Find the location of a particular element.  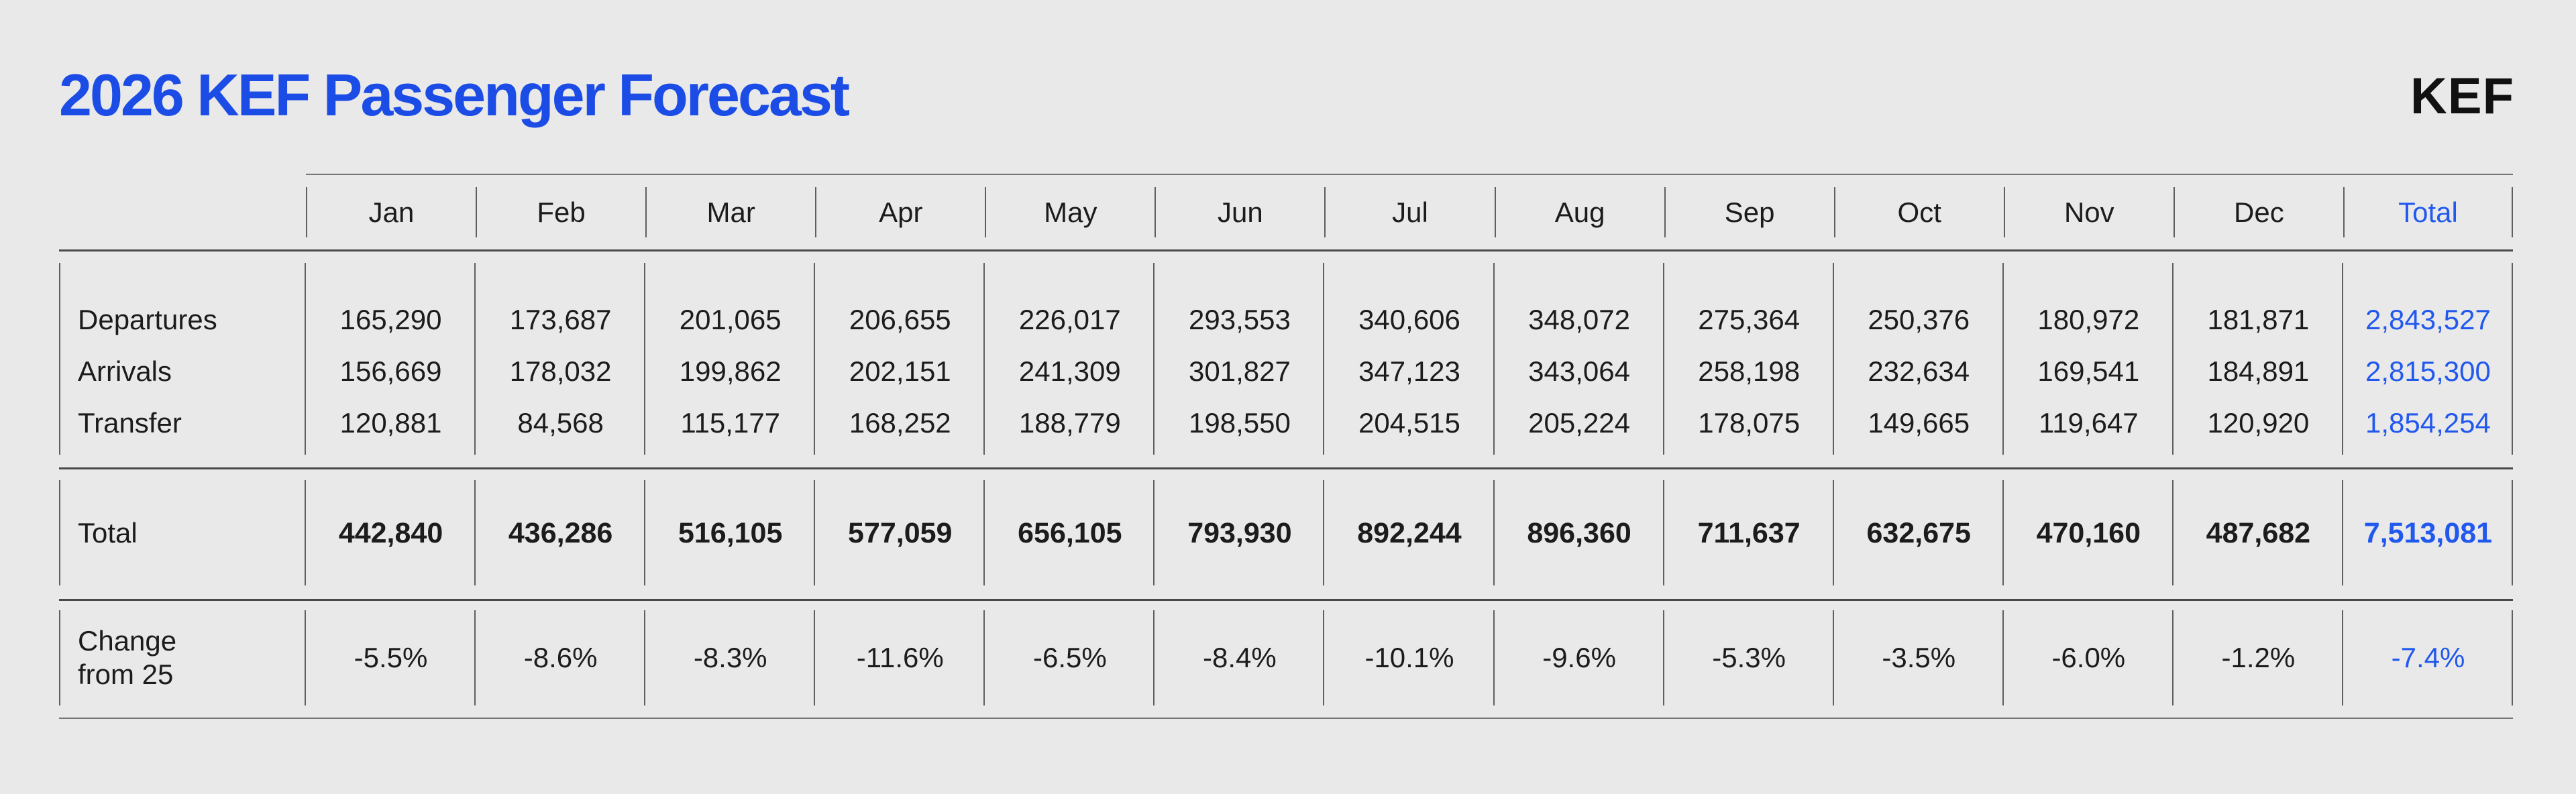

cell-total-jun: 793,930 is located at coordinates (1239, 532).